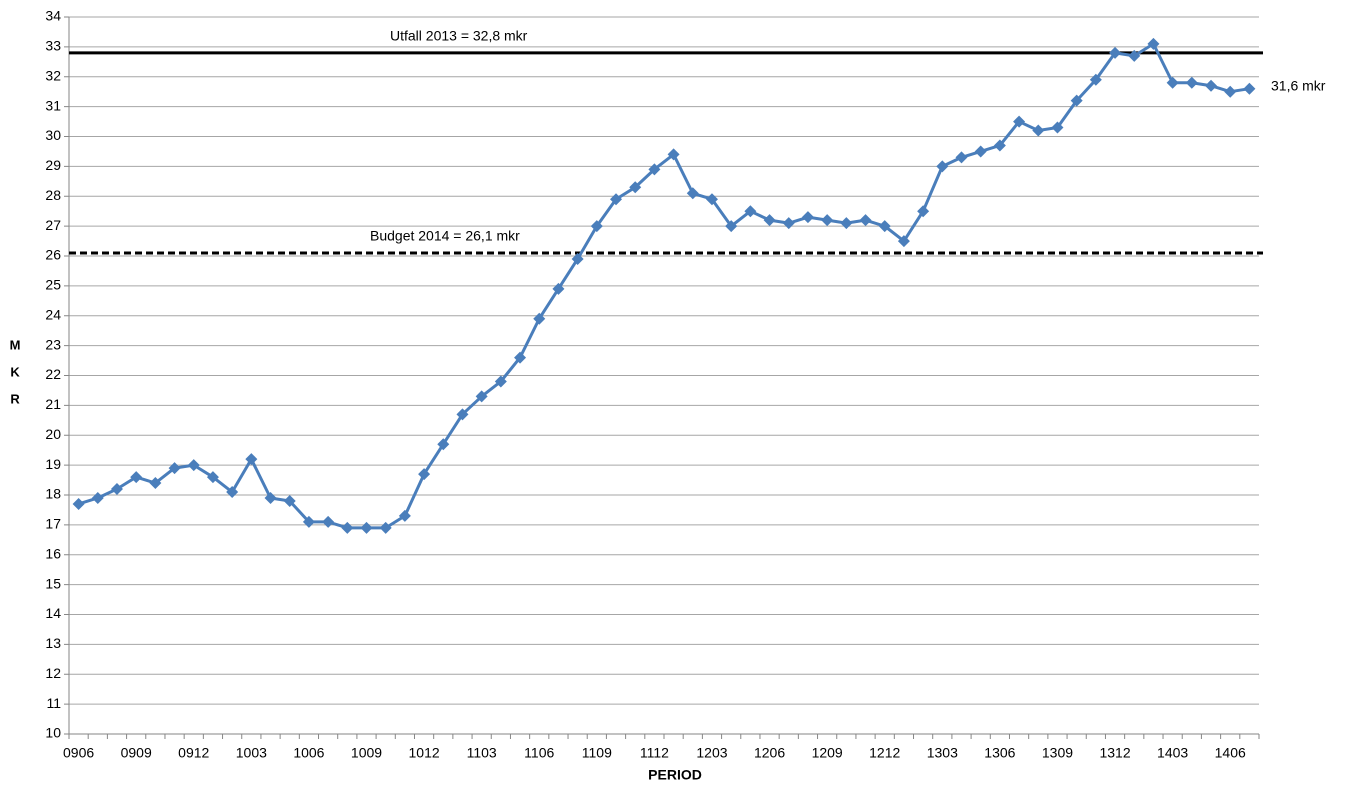 The width and height of the screenshot is (1353, 785). Describe the element at coordinates (53, 46) in the screenshot. I see `y-tick-label: 33` at that location.